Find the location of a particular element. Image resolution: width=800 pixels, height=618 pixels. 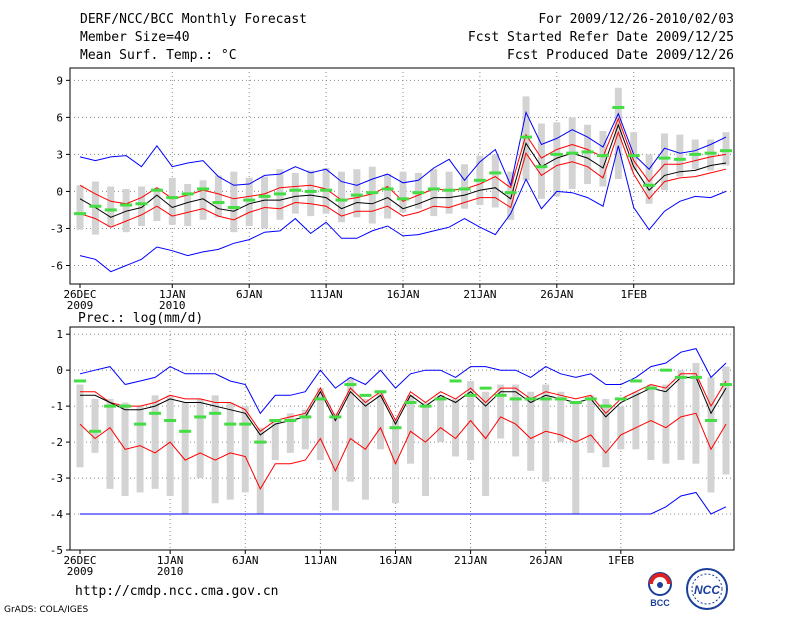

max-line is located at coordinates (403, 148).